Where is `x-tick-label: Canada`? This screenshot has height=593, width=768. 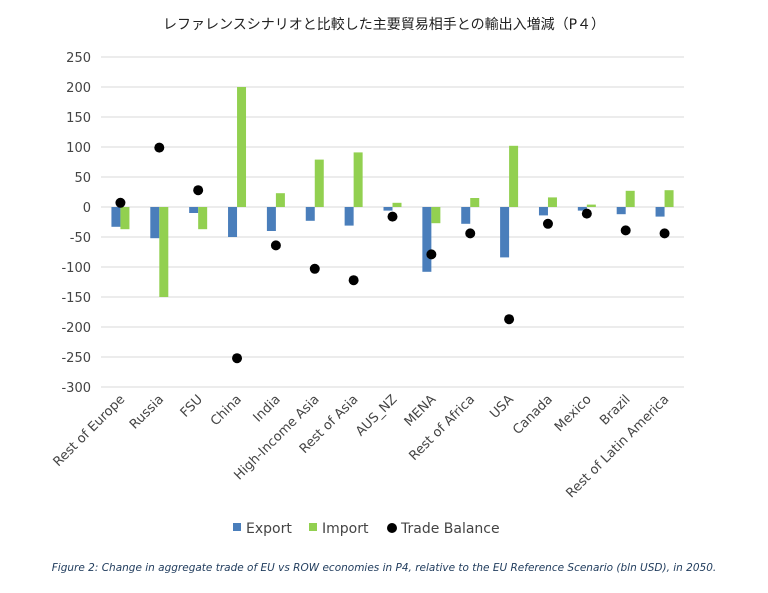 x-tick-label: Canada is located at coordinates (533, 415).